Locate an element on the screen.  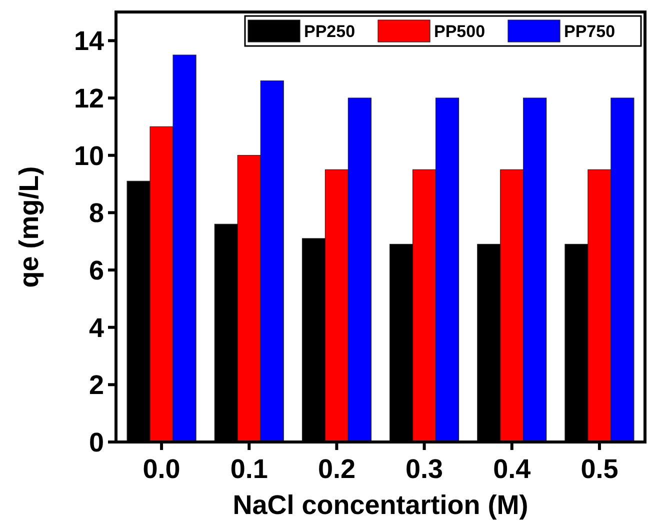
y-tick-label: 10 is located at coordinates (89, 155).